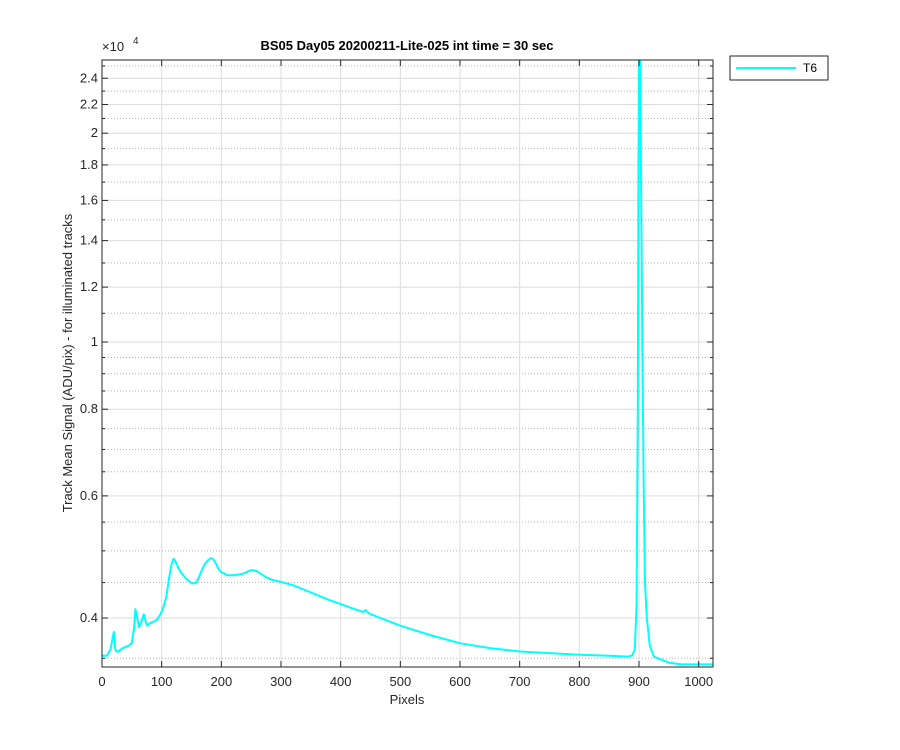  What do you see at coordinates (89, 240) in the screenshot?
I see `y-tick-label: 1.4` at bounding box center [89, 240].